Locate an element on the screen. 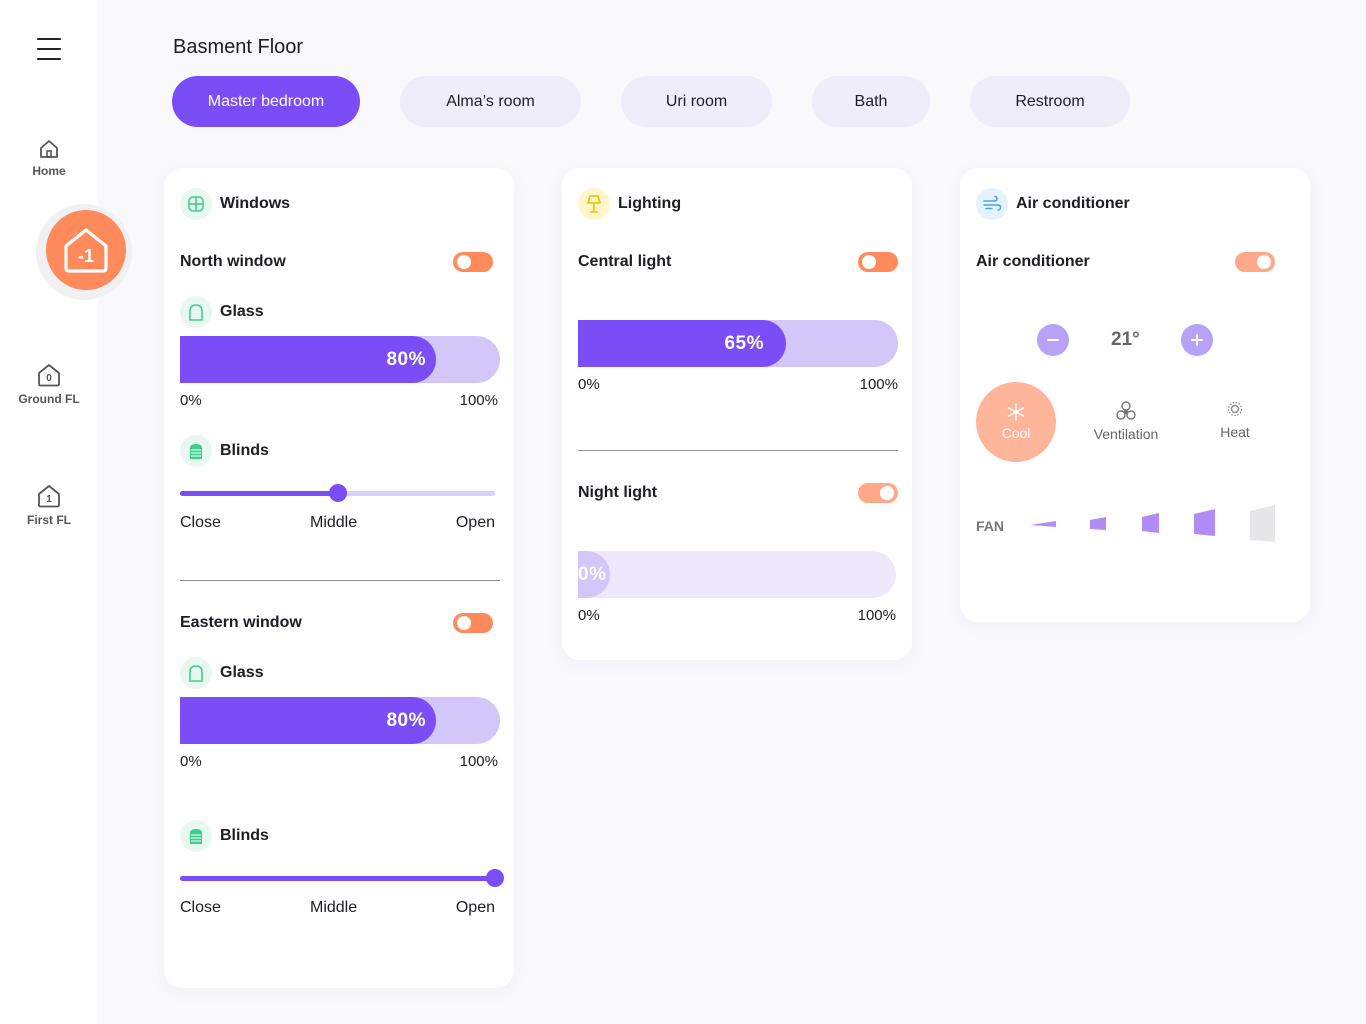 Image resolution: width=1366 pixels, height=1024 pixels. sidebar-item-first-fl: 1 First FL is located at coordinates (49, 505).